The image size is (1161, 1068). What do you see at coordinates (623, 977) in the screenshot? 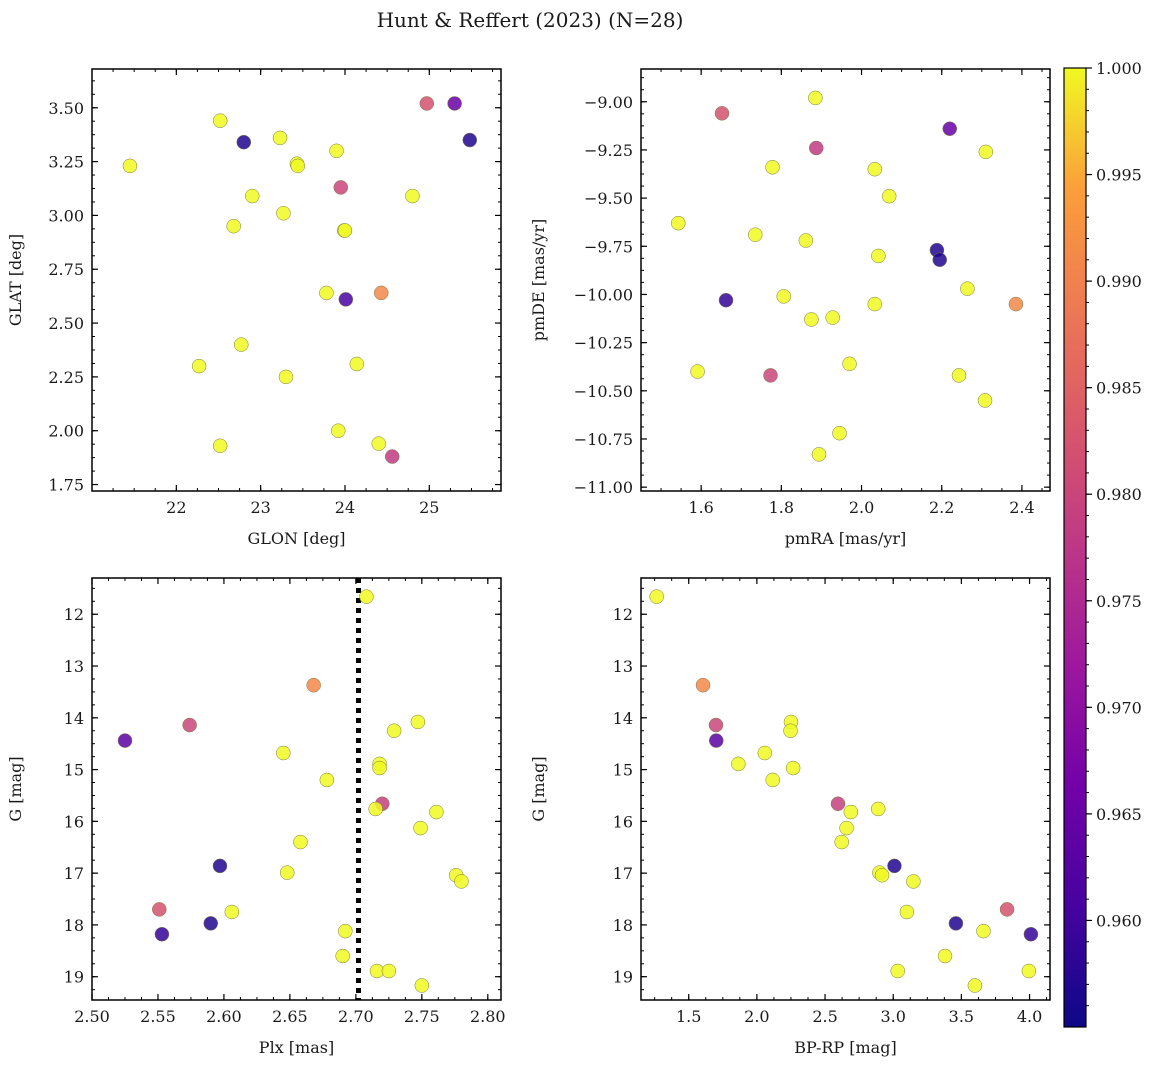
I see `y-tick-label: 19` at bounding box center [623, 977].